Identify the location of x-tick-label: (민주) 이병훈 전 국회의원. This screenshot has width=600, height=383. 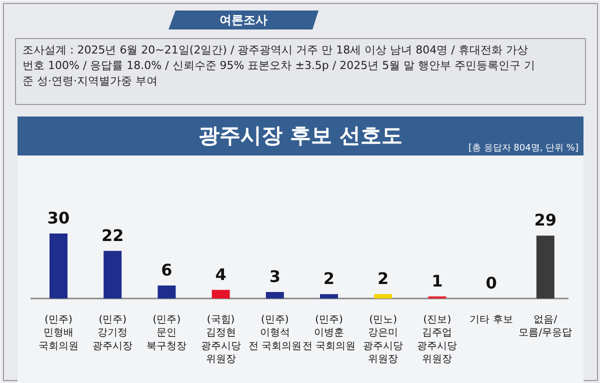
(329, 333).